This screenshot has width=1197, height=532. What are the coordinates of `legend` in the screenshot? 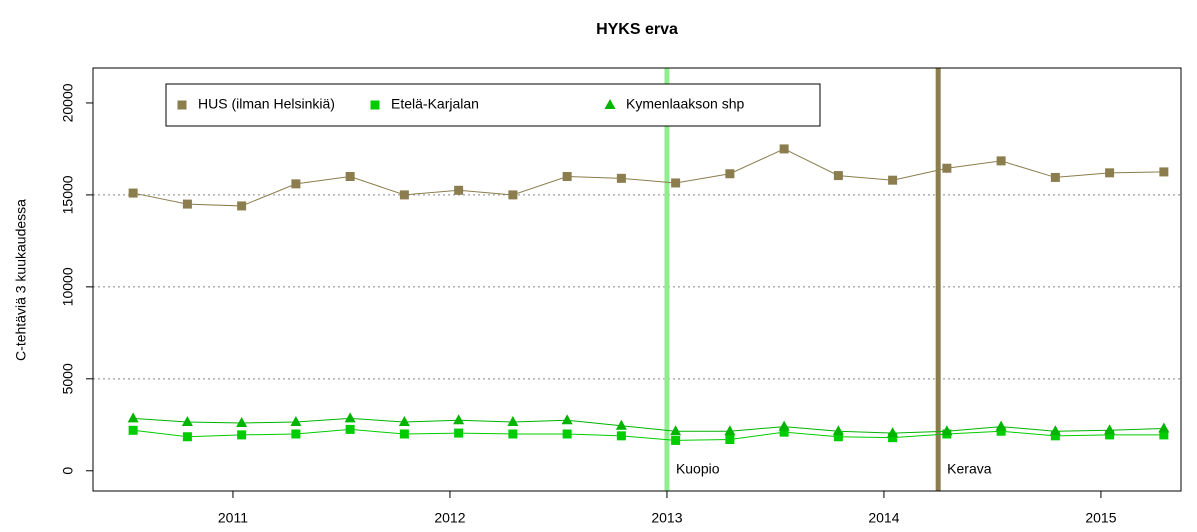 It's located at (493, 105).